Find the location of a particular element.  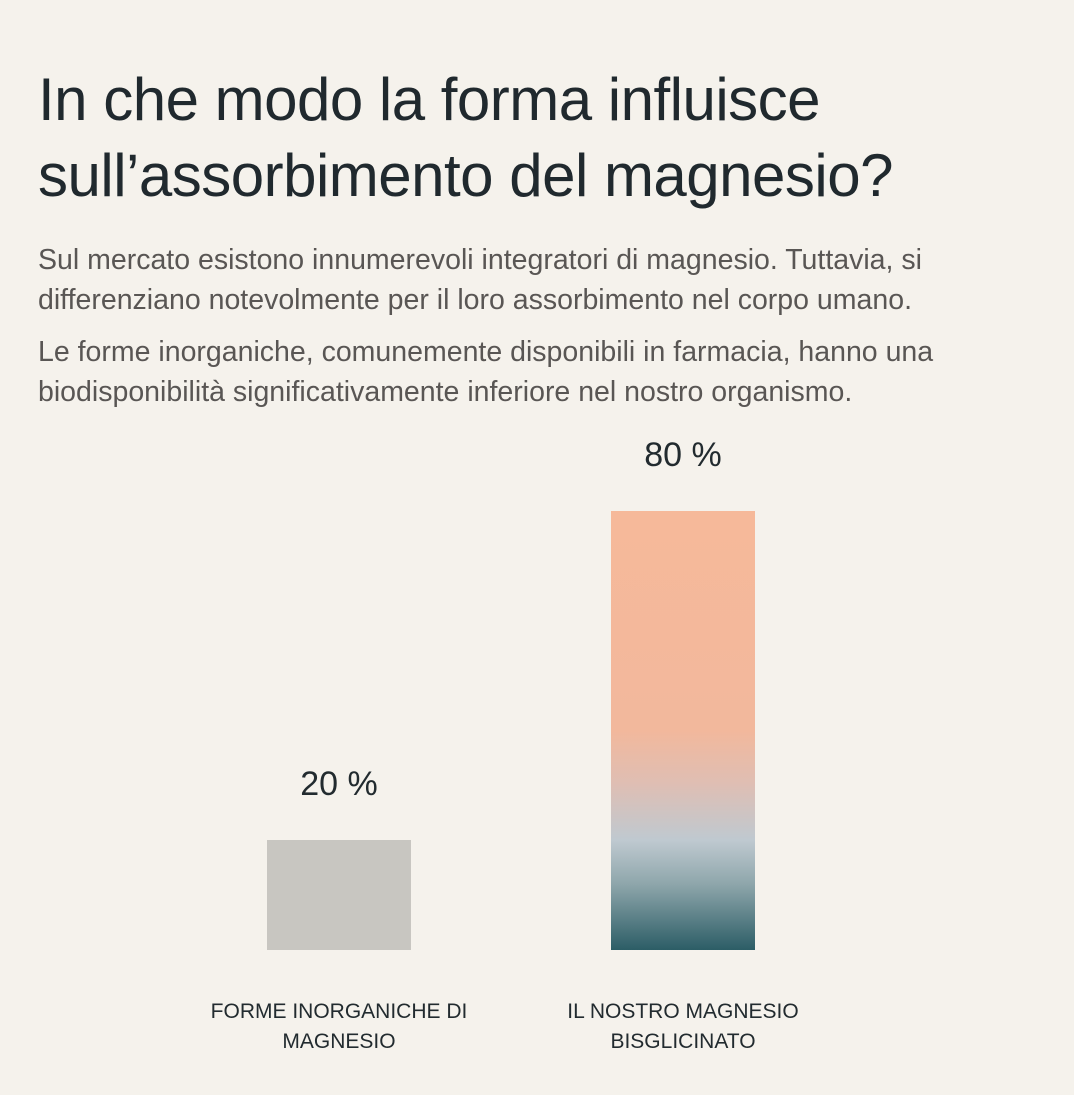

bar-value-label-inorganic: 20 % is located at coordinates (339, 784).